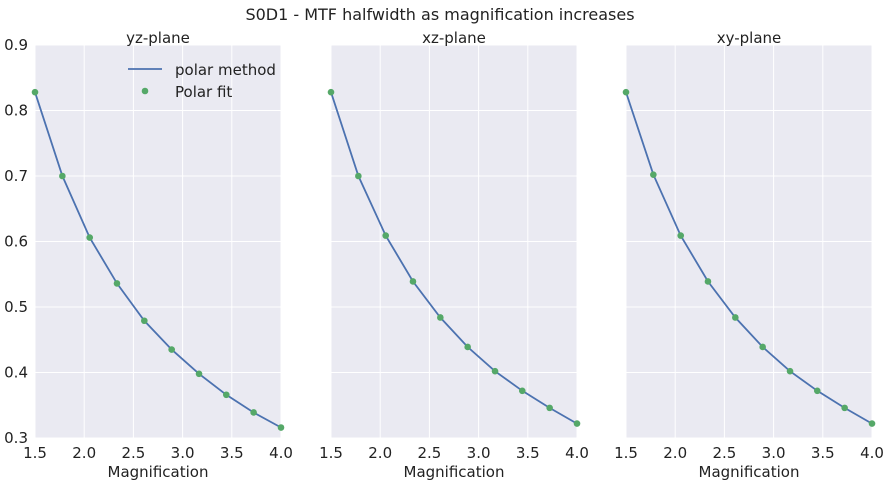 The image size is (889, 491). What do you see at coordinates (16, 45) in the screenshot?
I see `y-tick-label: 0.9` at bounding box center [16, 45].